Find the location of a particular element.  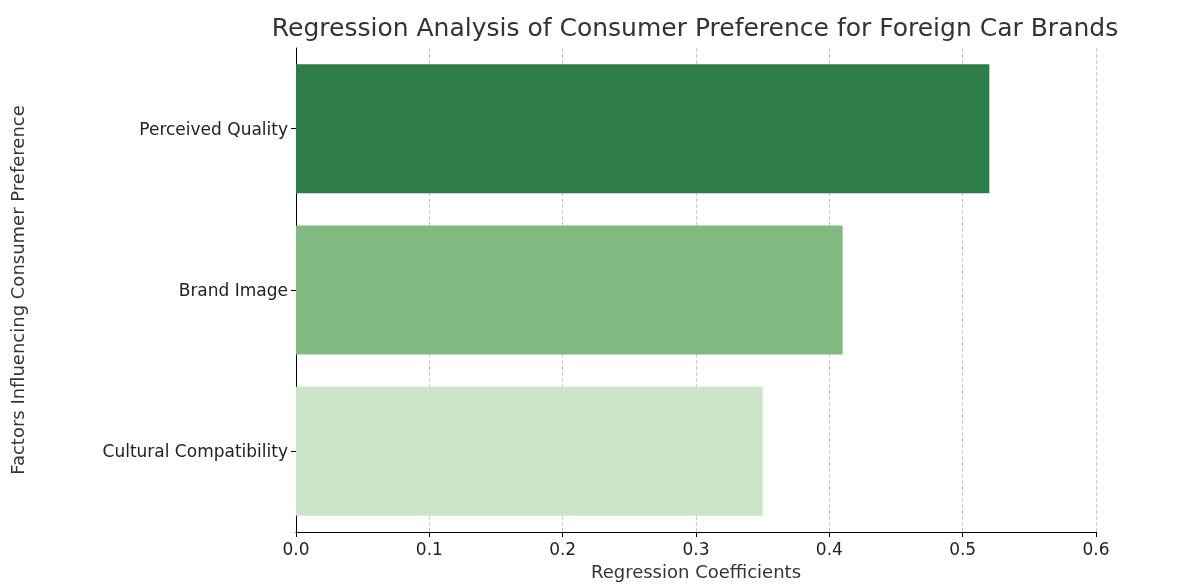

x-tick-label: 0.5 is located at coordinates (963, 548).